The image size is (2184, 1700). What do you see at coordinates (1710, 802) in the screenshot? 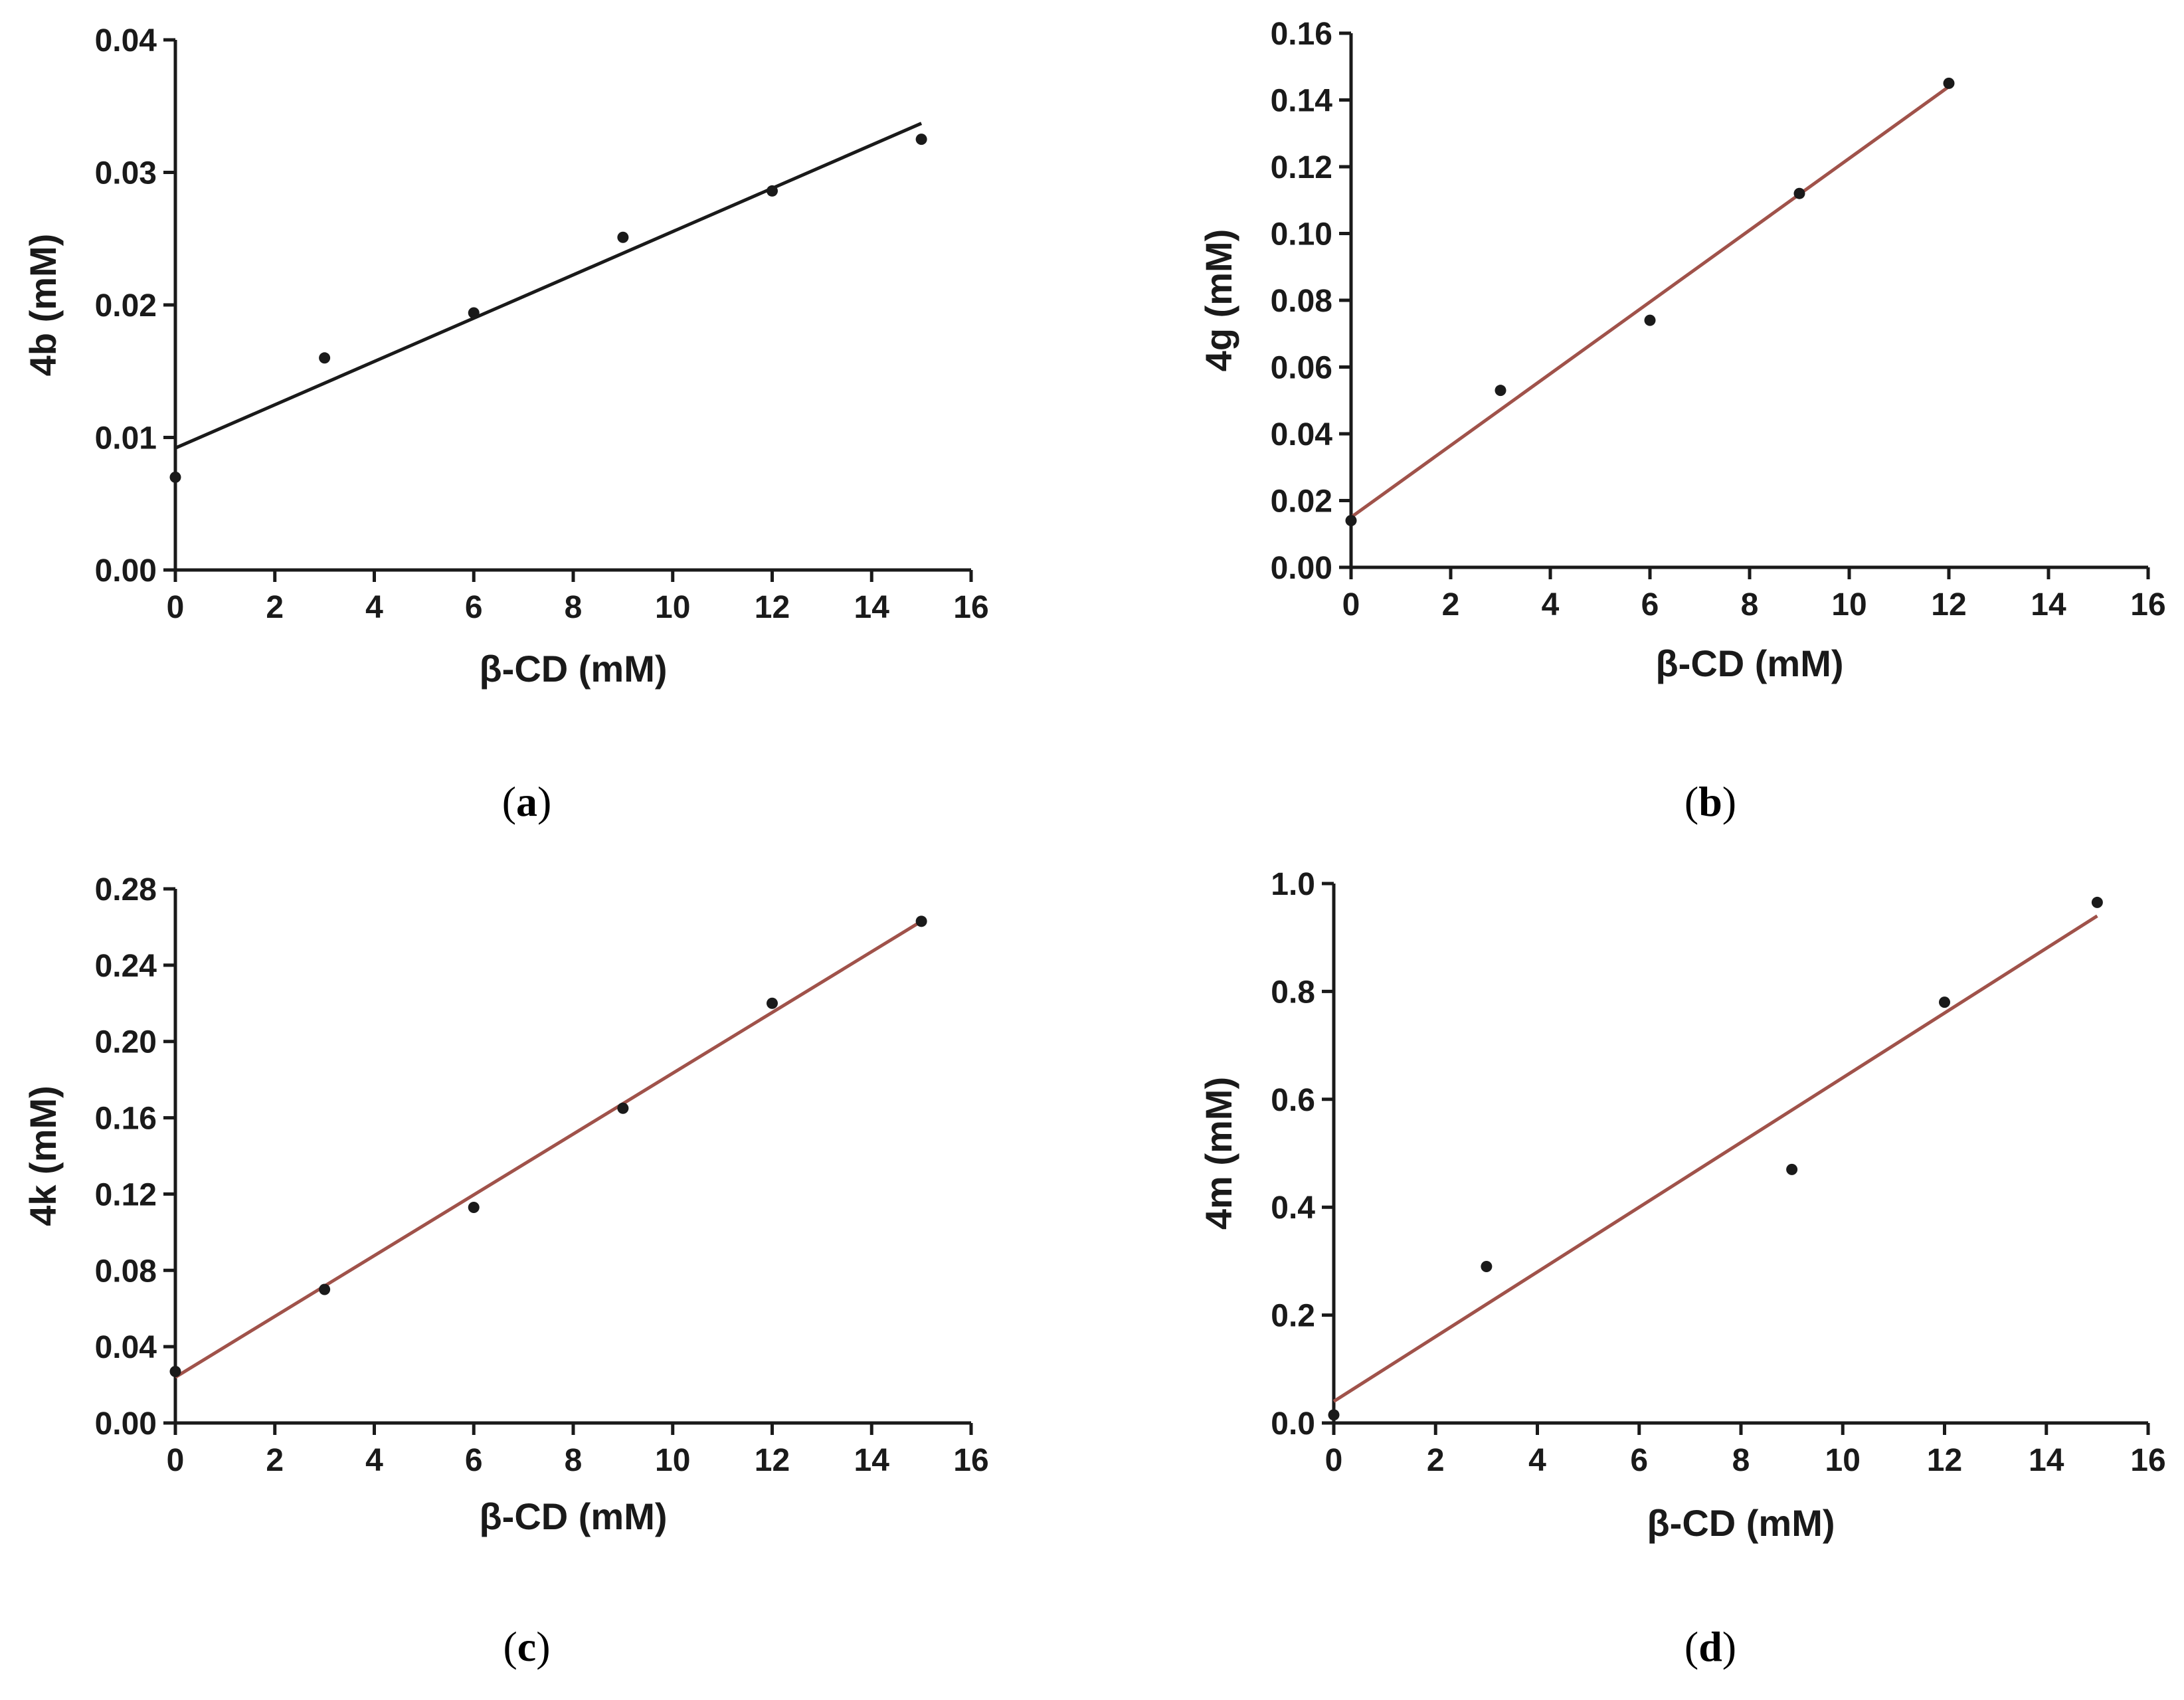
I see `panel-label: (b)` at bounding box center [1710, 802].